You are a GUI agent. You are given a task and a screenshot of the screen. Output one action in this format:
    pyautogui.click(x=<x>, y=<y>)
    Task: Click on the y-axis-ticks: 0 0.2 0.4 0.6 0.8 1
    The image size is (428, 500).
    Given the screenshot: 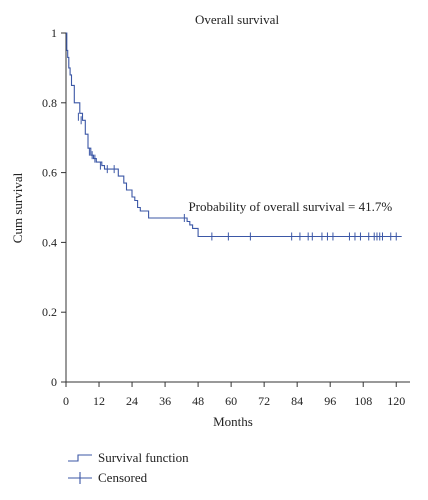 What is the action you would take?
    pyautogui.click(x=54, y=207)
    